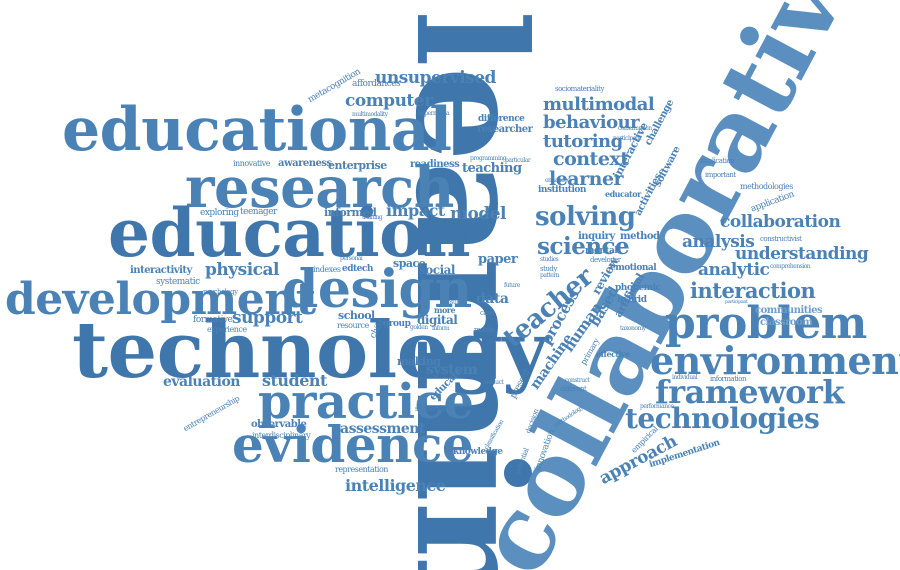 This screenshot has width=900, height=570. Describe the element at coordinates (601, 251) in the screenshot. I see `word-mental: mental` at that location.